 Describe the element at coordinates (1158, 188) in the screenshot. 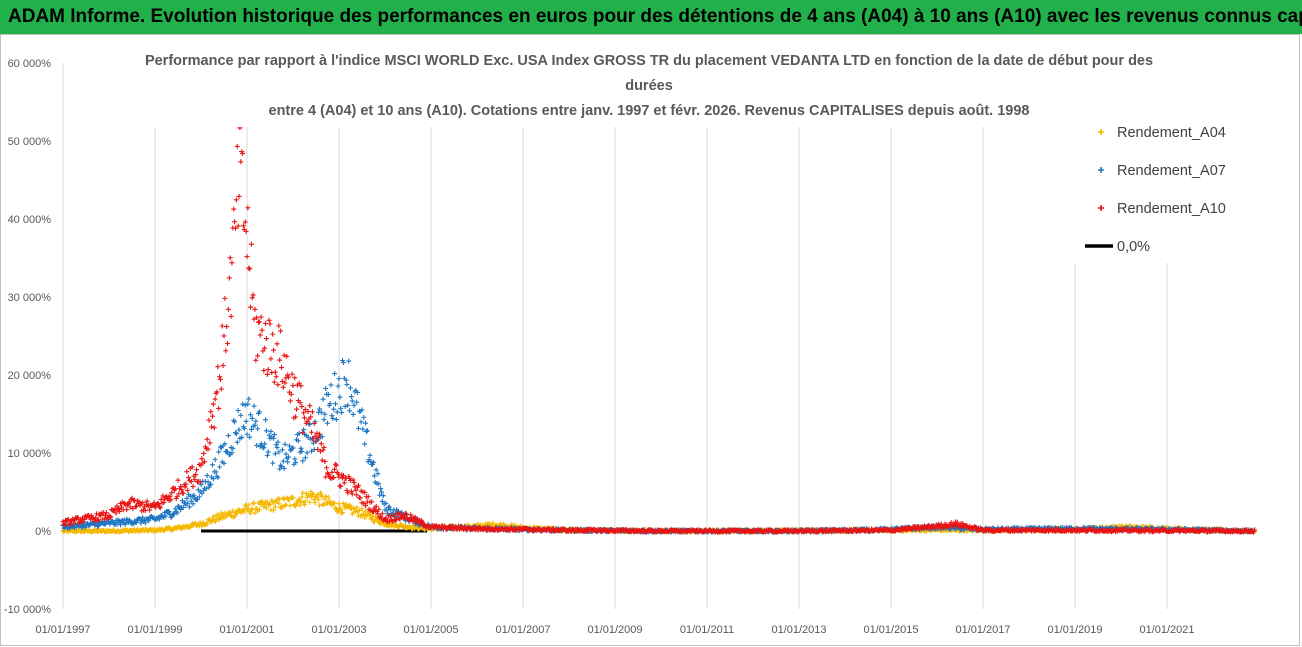

I see `legend-background` at that location.